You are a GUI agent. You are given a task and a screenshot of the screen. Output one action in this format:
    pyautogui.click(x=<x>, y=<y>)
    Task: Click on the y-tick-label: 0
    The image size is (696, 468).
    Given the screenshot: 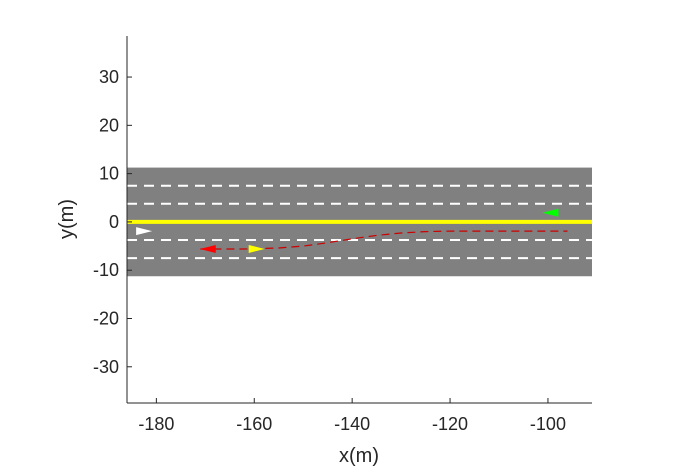 What is the action you would take?
    pyautogui.click(x=114, y=222)
    